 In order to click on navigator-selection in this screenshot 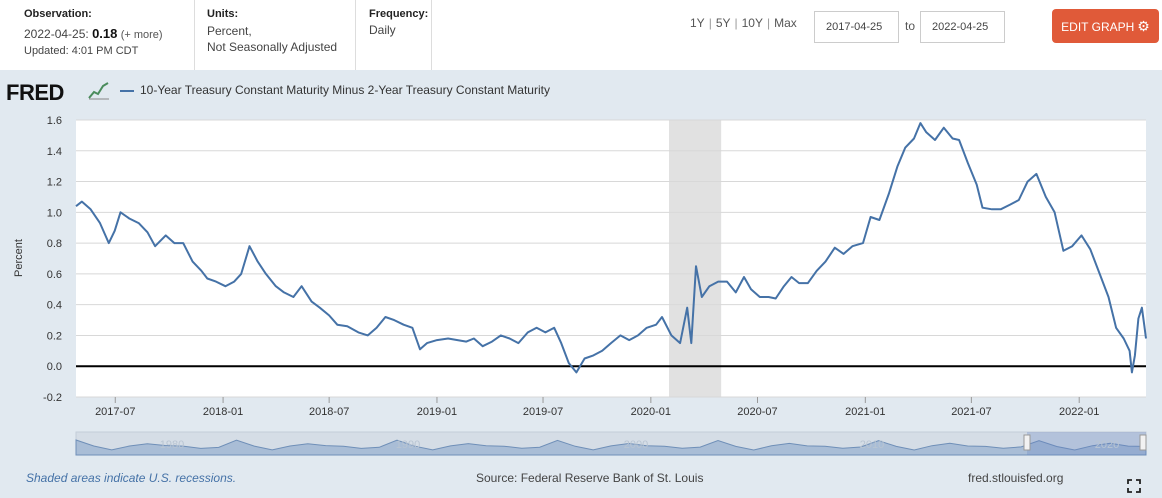, I will do `click(1086, 443)`.